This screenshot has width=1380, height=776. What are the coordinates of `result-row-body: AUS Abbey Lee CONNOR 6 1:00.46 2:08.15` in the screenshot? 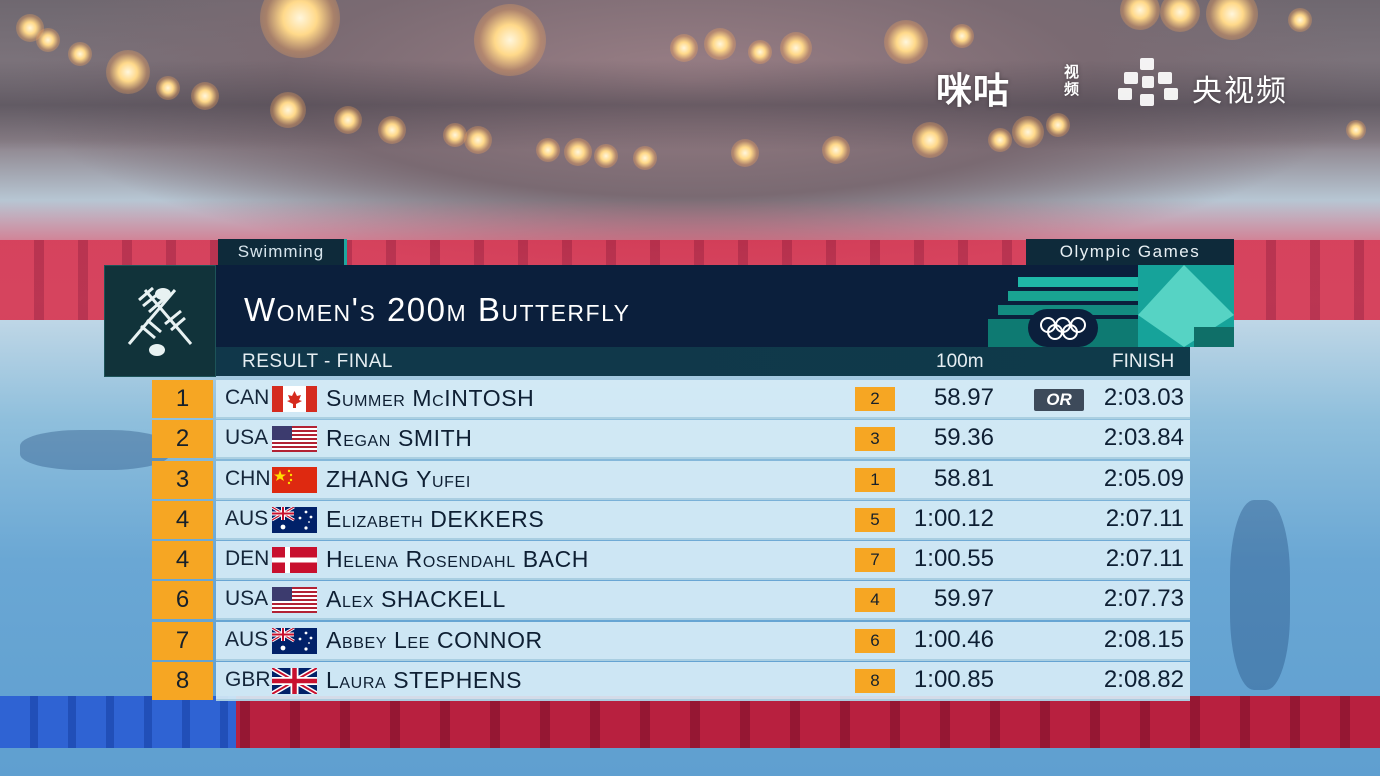 It's located at (703, 641).